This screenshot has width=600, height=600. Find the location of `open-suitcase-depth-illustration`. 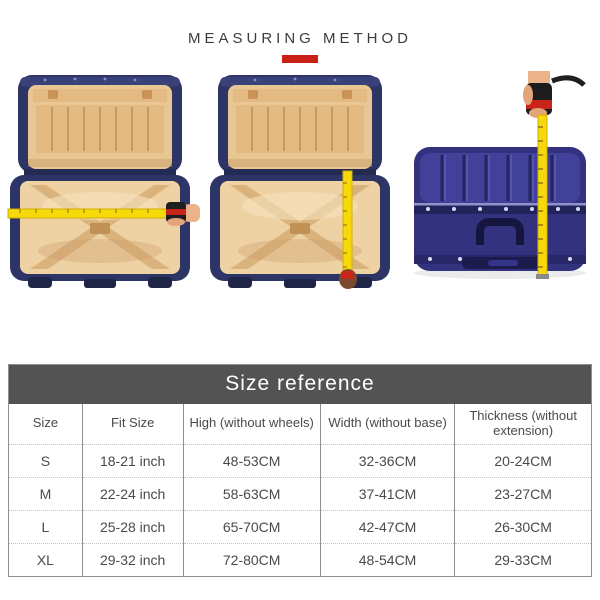

open-suitcase-depth-illustration is located at coordinates (300, 182).